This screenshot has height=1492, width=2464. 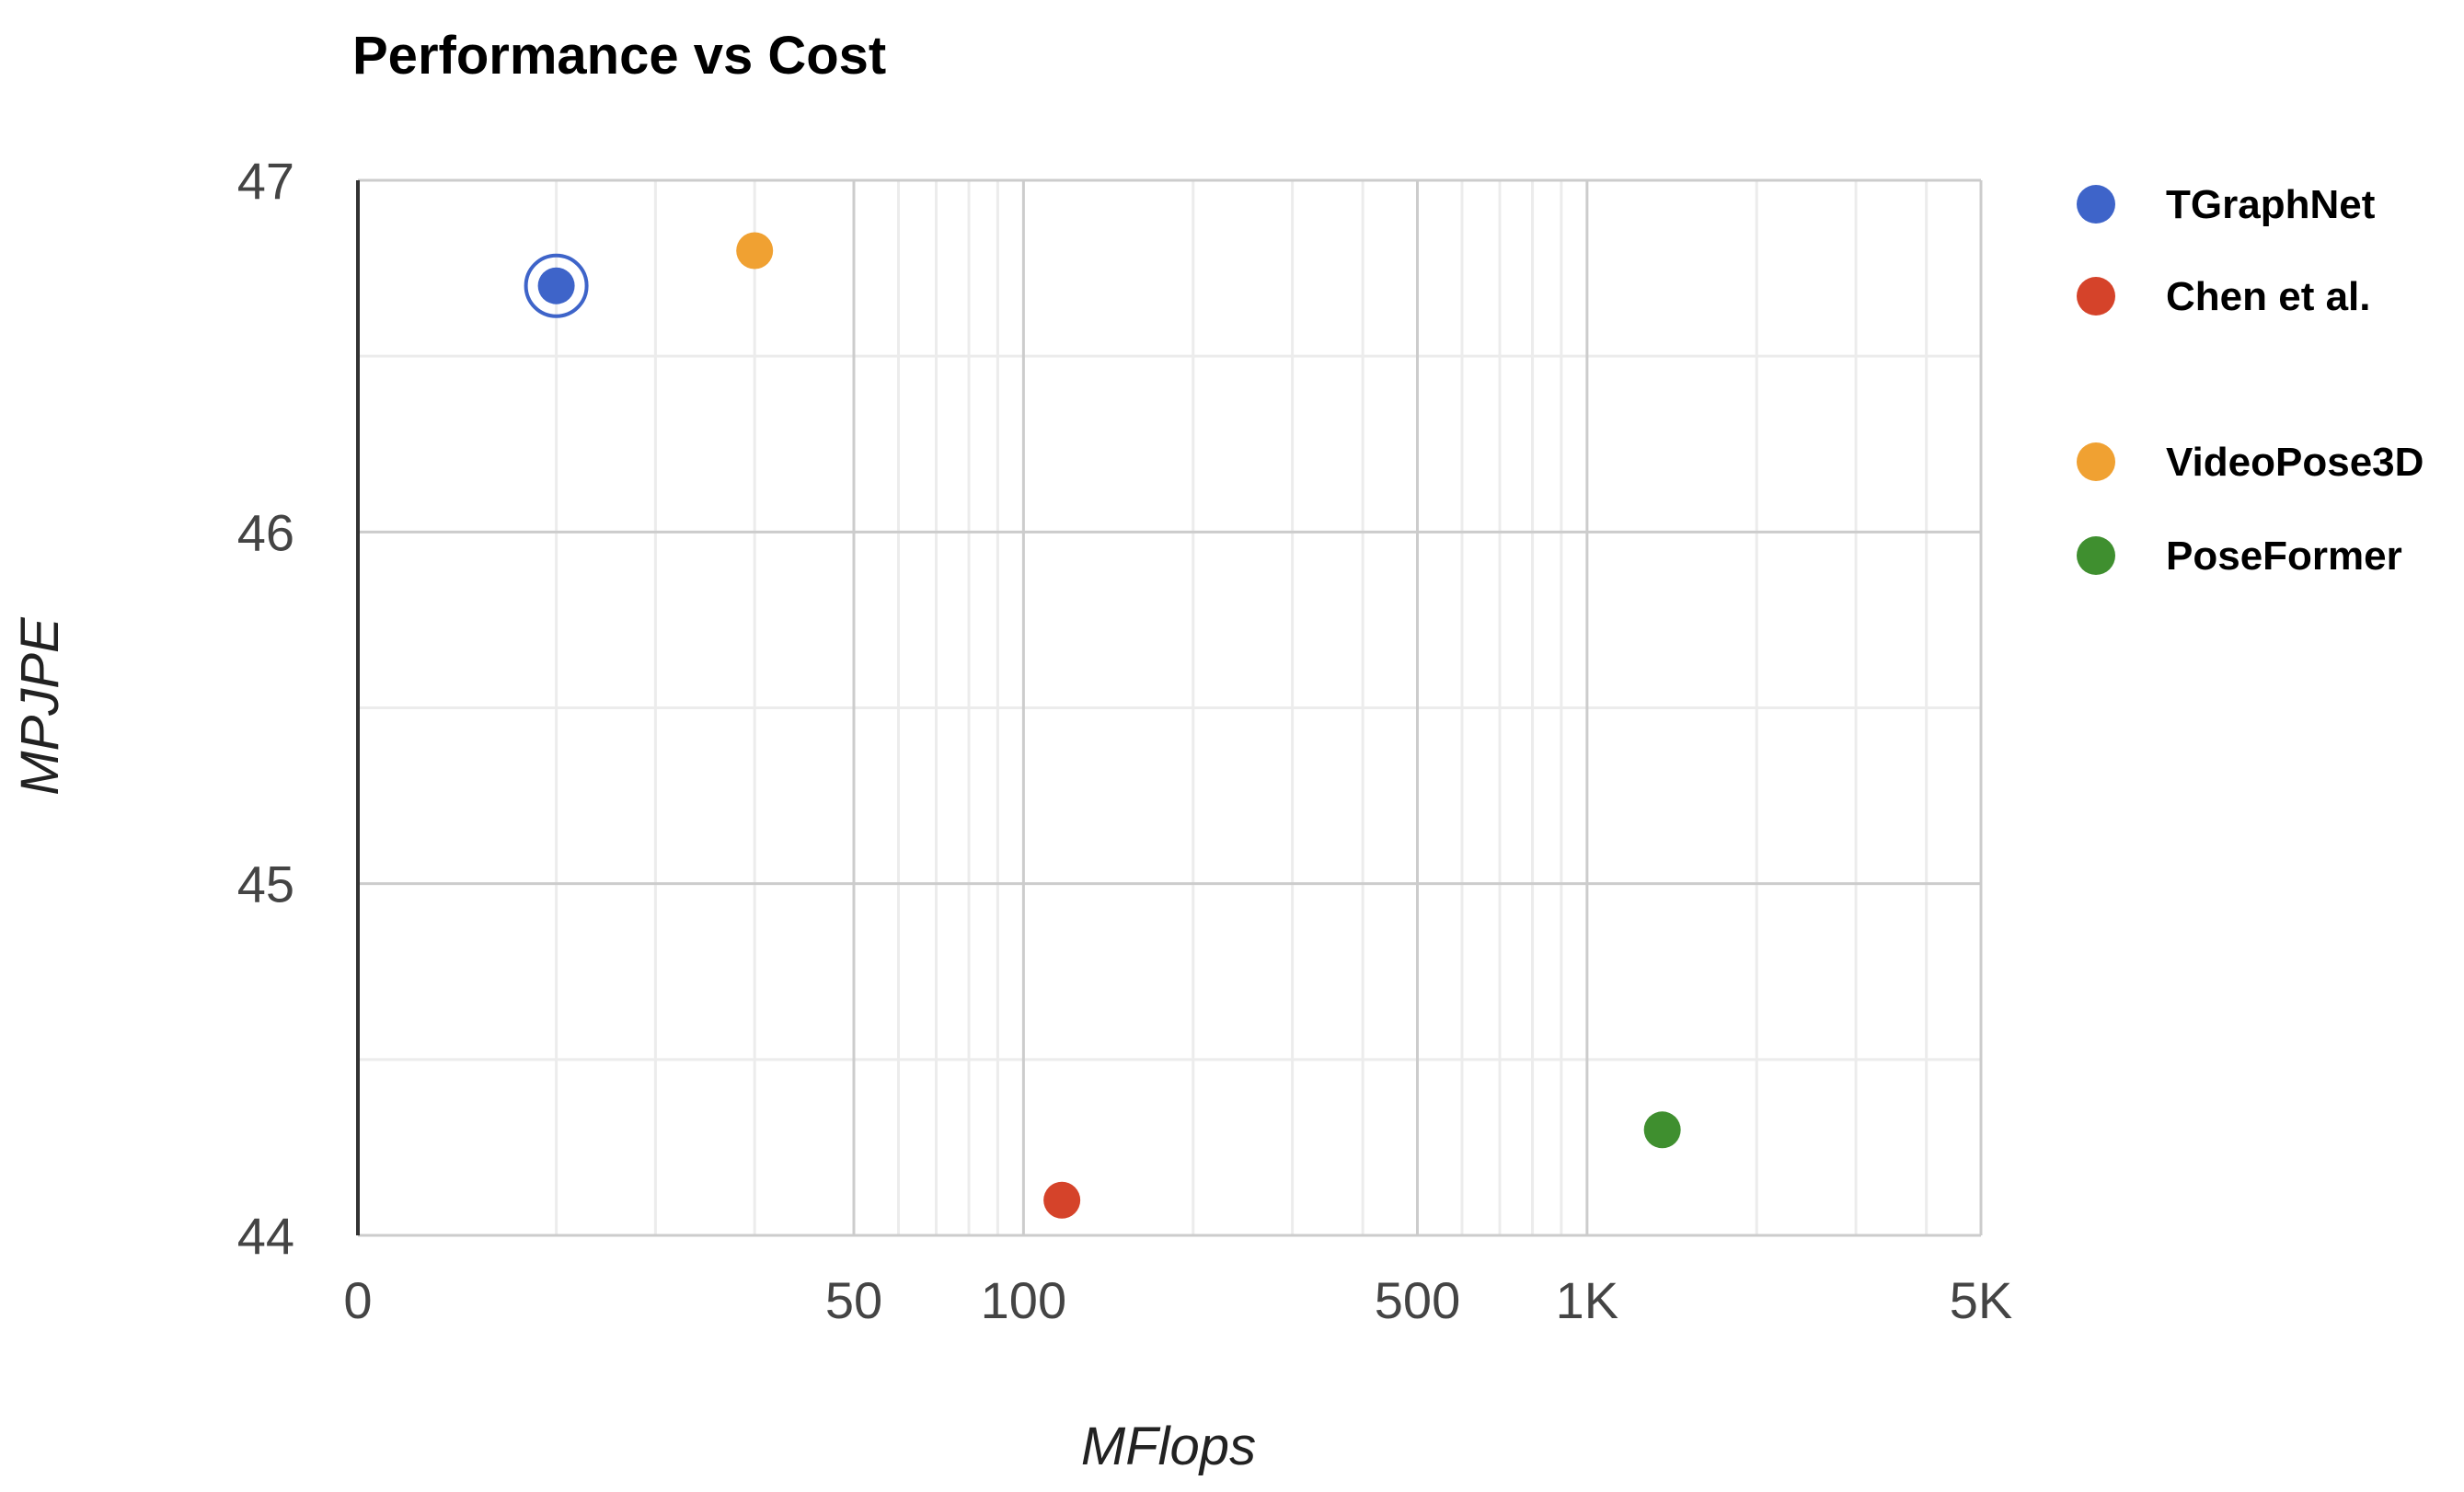 I want to click on y-axis-title: MPJPE, so click(x=40, y=706).